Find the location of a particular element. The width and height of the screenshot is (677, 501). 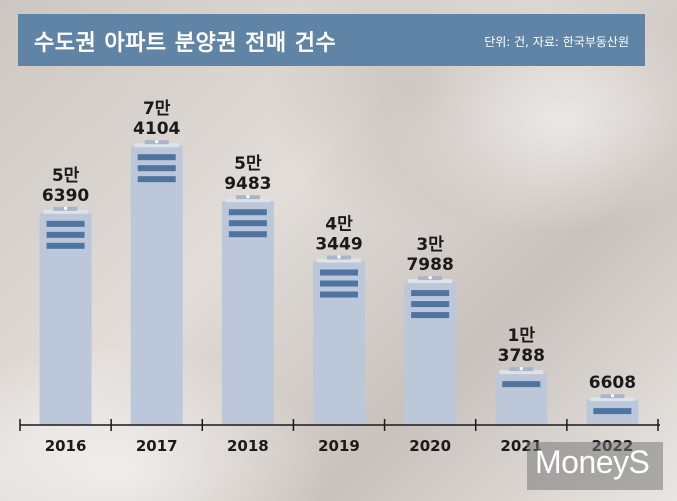

title-bar: 수도권 아파트 분양권 전매 건수 단위: 건, 자료: 한국부동산원 is located at coordinates (331, 40).